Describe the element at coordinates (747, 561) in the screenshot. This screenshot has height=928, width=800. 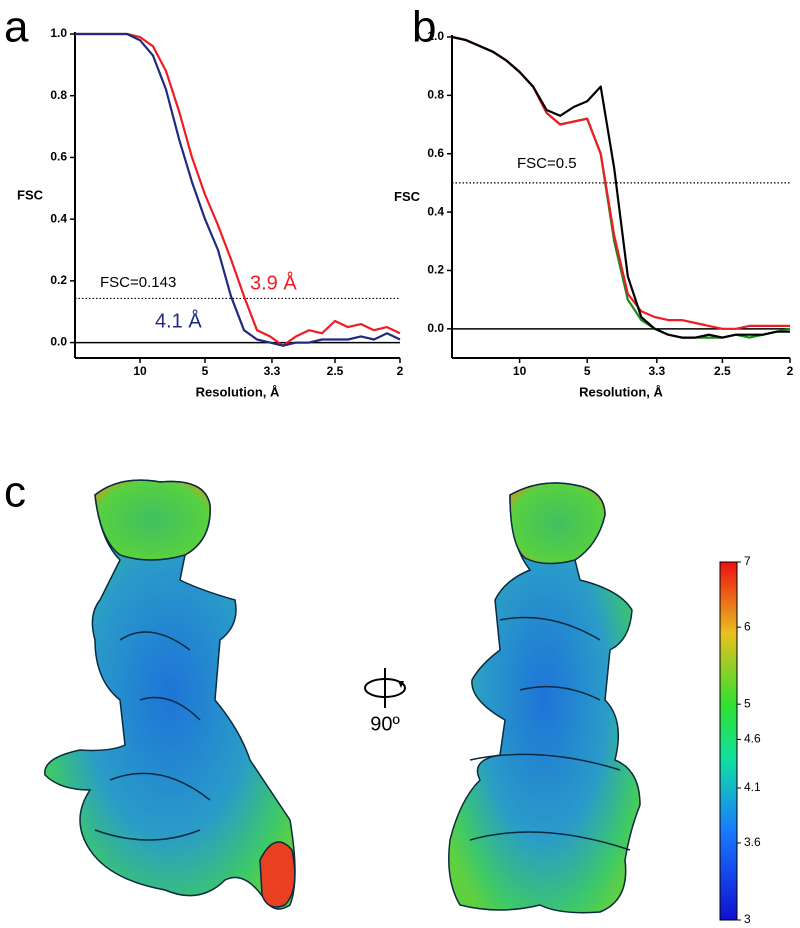
I see `colorbar-label: 7` at that location.